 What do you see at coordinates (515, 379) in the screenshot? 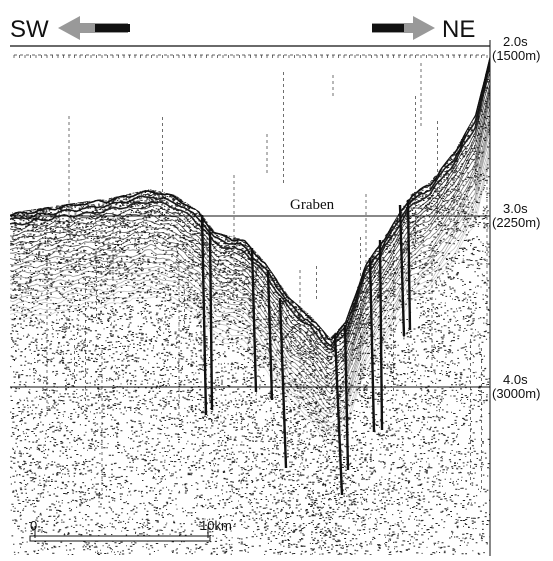
I see `time-label: 4.0s` at bounding box center [515, 379].